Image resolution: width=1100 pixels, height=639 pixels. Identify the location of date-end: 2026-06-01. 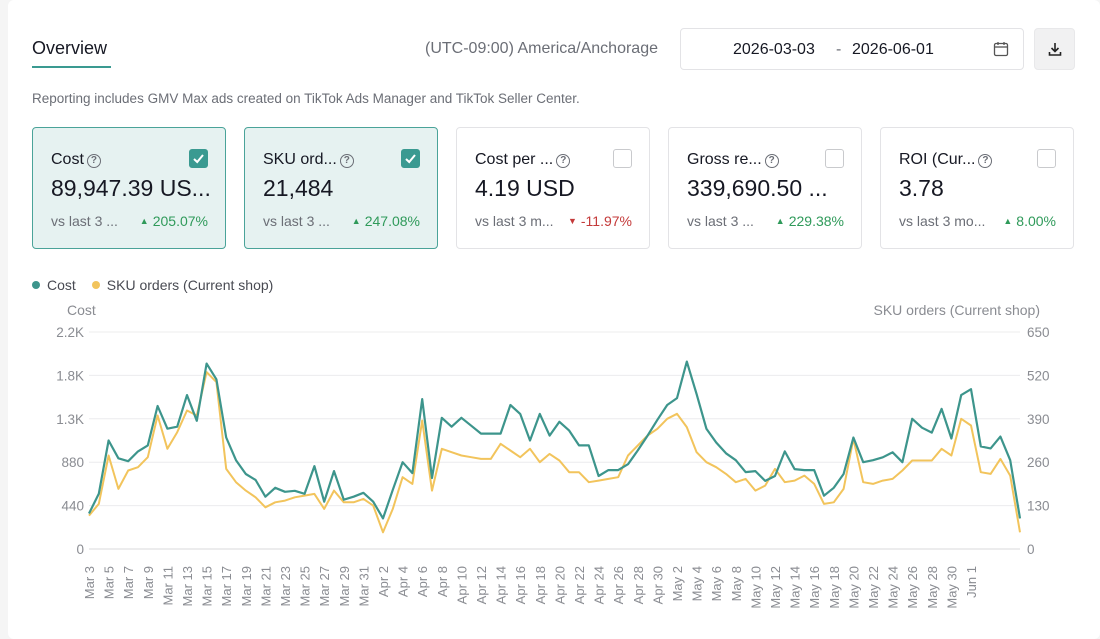
(893, 49).